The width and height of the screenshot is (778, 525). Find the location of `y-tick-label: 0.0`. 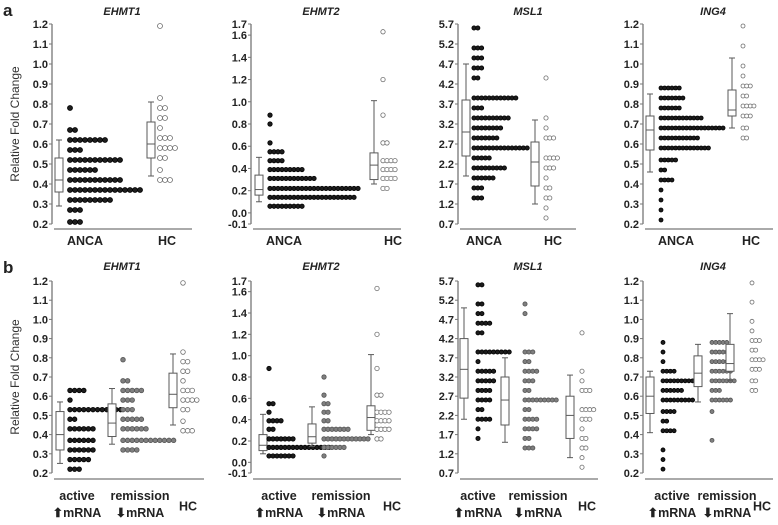

y-tick-label: 0.0 is located at coordinates (239, 214).